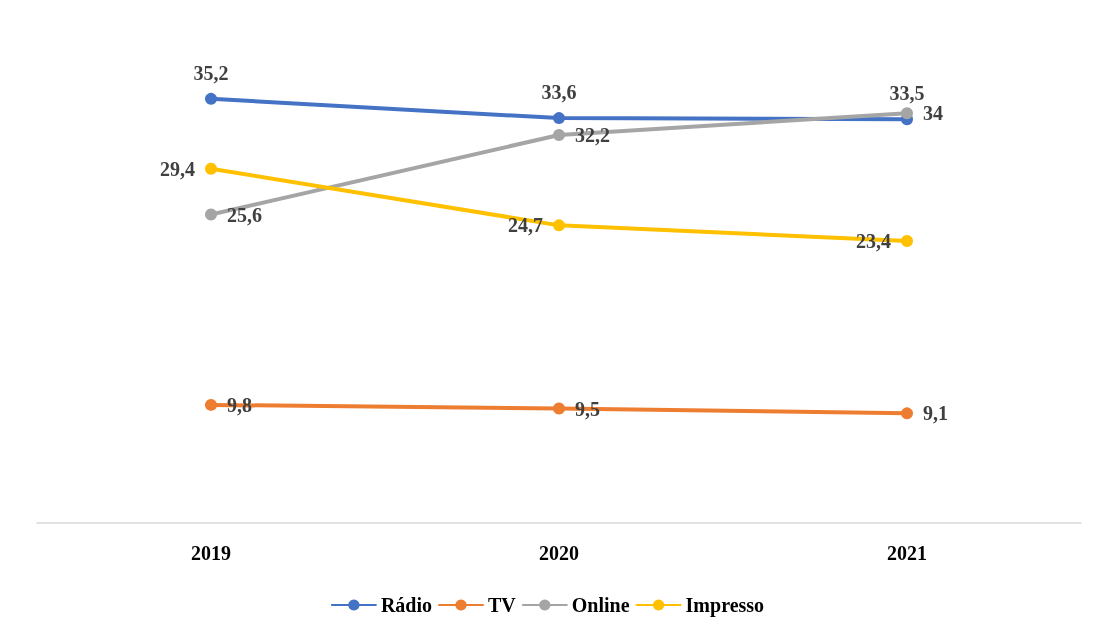  What do you see at coordinates (592, 134) in the screenshot?
I see `data-label: 32,2` at bounding box center [592, 134].